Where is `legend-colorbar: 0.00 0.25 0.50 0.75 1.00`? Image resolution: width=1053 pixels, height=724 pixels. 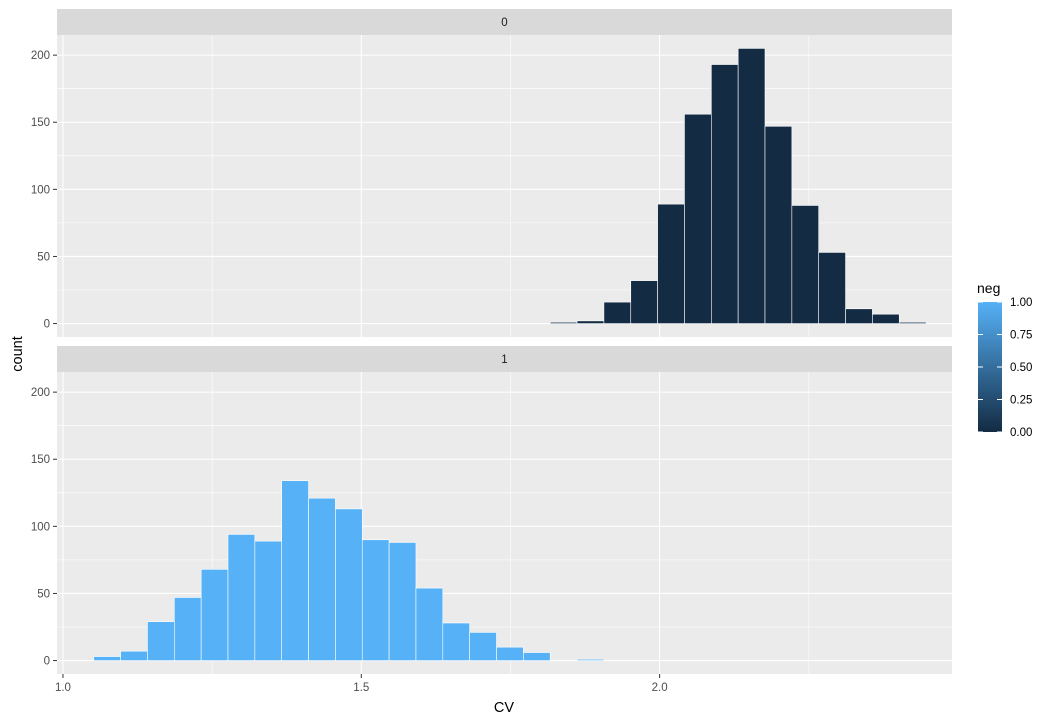
legend-colorbar: 0.00 0.25 0.50 0.75 1.00 is located at coordinates (1005, 368).